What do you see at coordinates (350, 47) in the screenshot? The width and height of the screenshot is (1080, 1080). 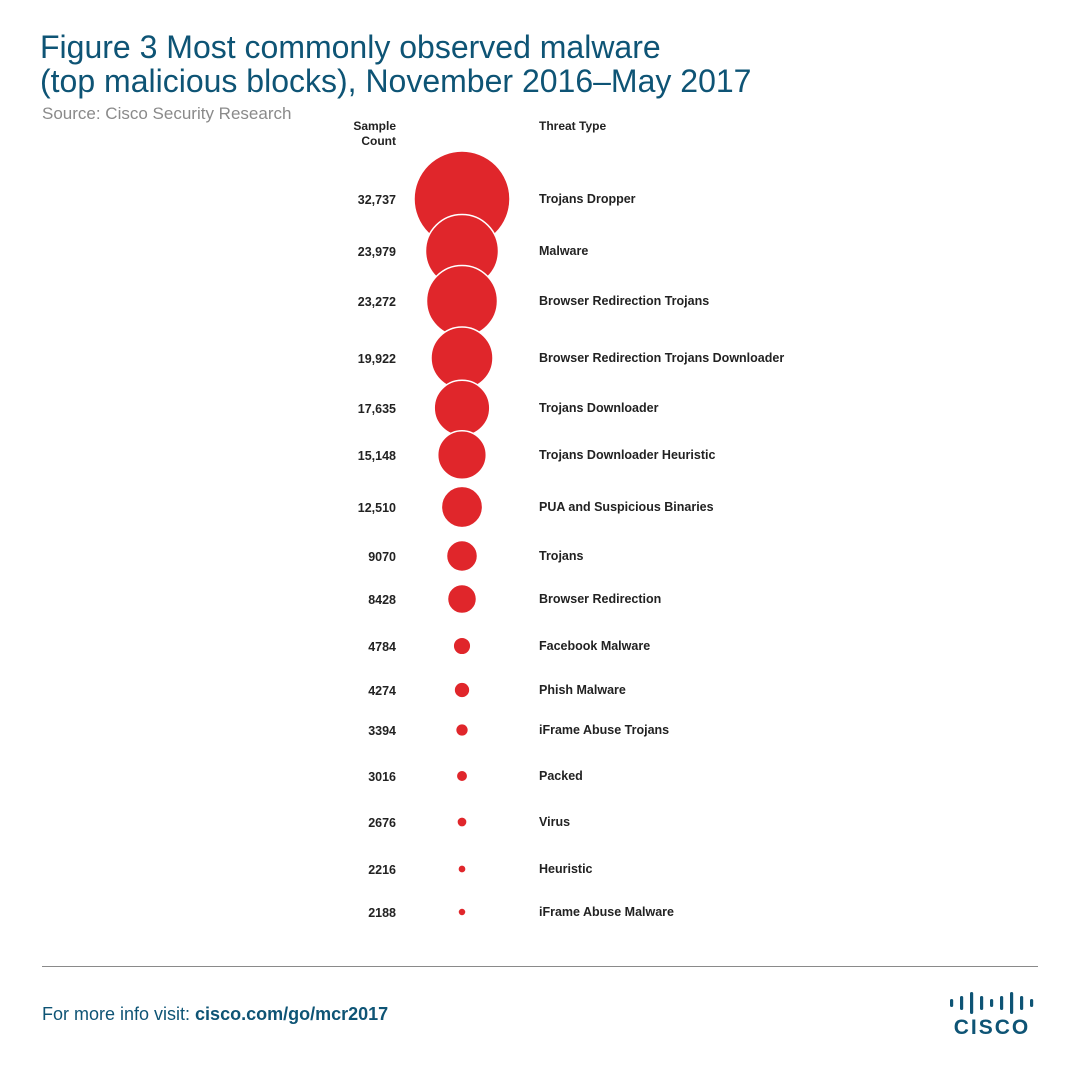 I see `chart-title-line-1: Figure 3 Most commonly observed malware` at bounding box center [350, 47].